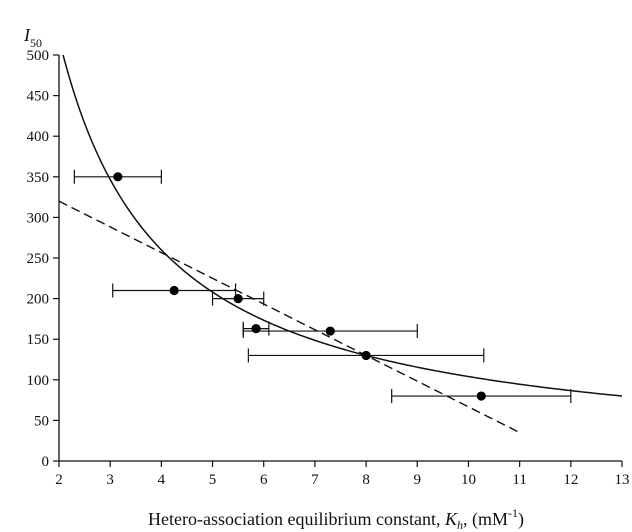  What do you see at coordinates (213, 480) in the screenshot?
I see `x-tick-label: 5` at bounding box center [213, 480].